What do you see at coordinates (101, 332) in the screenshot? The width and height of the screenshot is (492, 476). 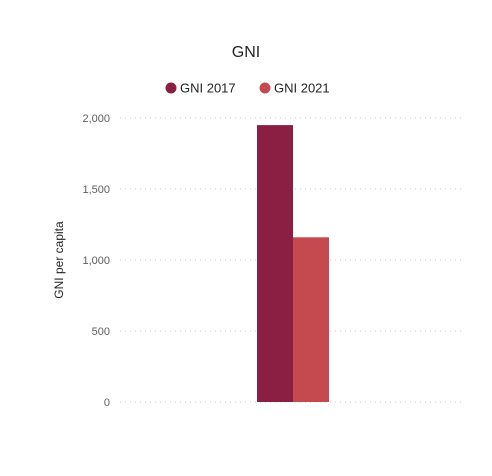 I see `y-tick-label: 500` at bounding box center [101, 332].